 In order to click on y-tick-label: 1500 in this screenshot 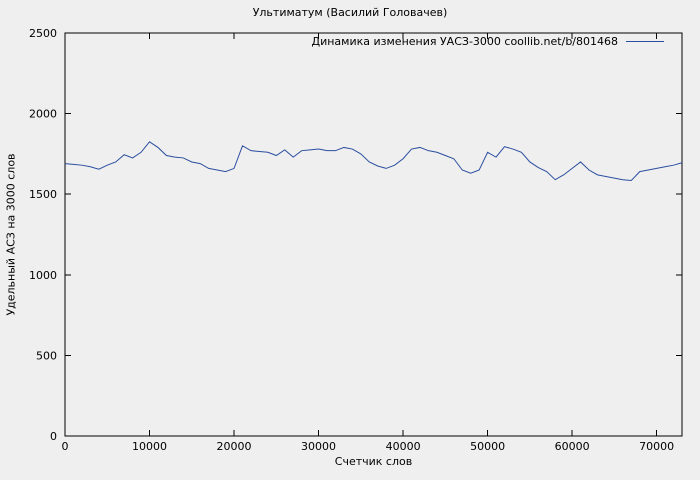, I will do `click(43, 194)`.